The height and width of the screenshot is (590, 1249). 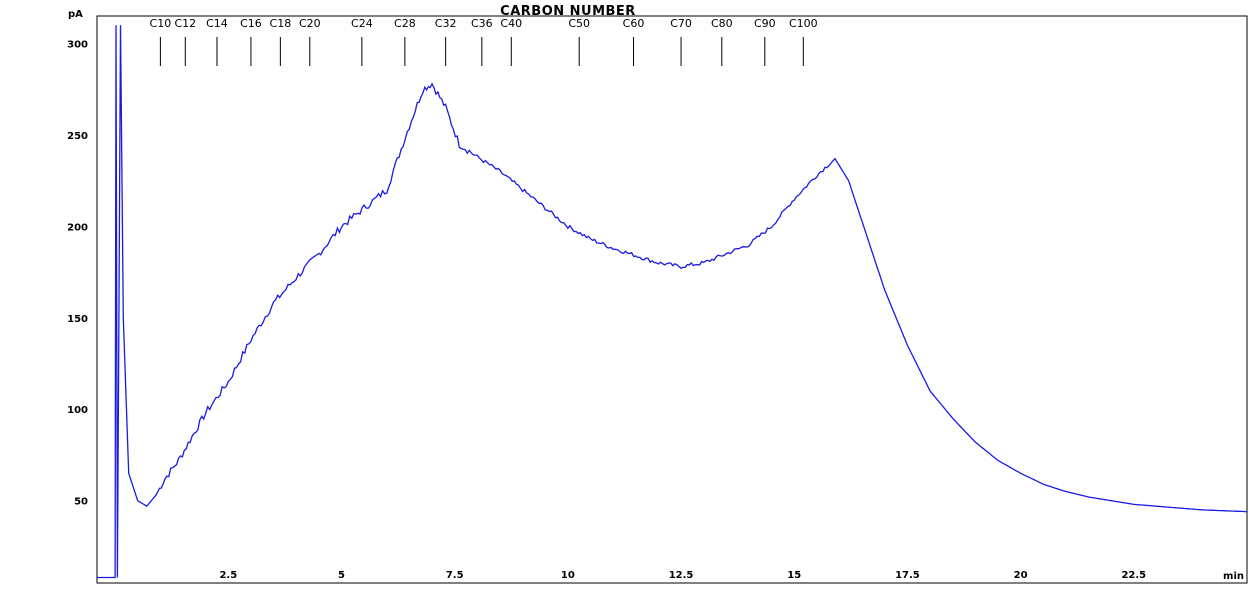 I want to click on carbon-marker-label: C36, so click(x=482, y=23).